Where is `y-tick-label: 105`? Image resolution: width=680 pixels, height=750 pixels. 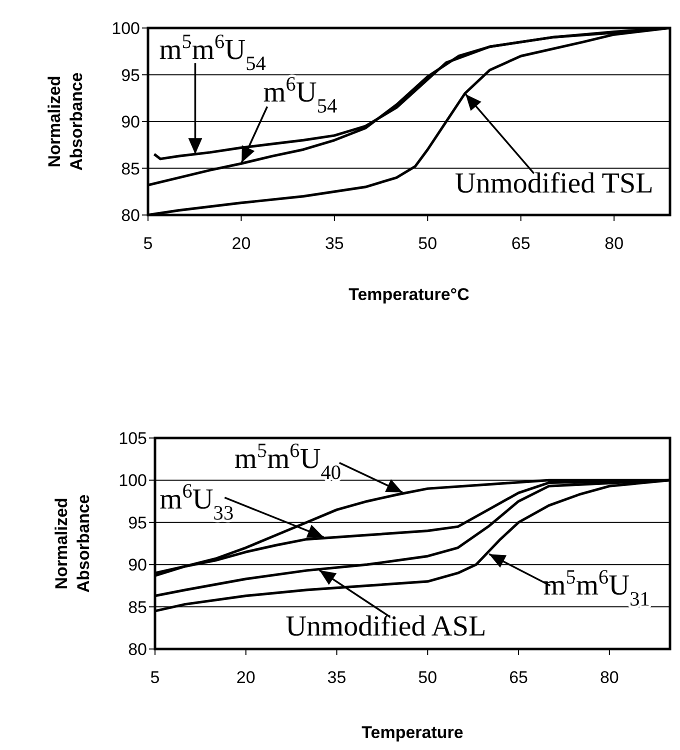
y-tick-label: 105 is located at coordinates (132, 438).